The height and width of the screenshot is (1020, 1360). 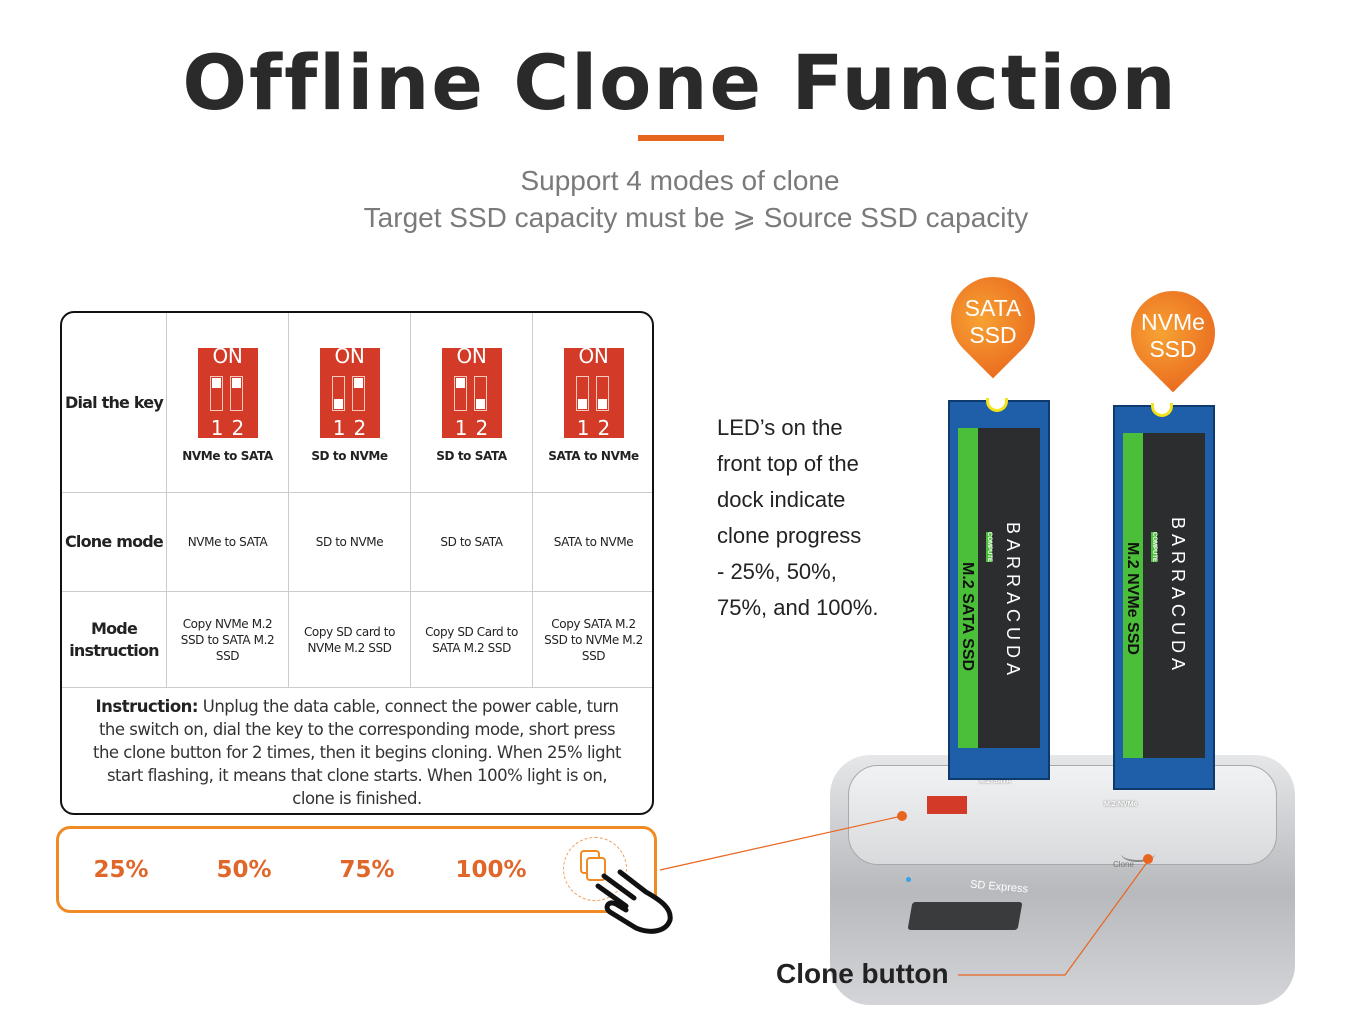 I want to click on clone-dock: M.2-SATA M.2-NVMe Clone SD Express, so click(x=1062, y=880).